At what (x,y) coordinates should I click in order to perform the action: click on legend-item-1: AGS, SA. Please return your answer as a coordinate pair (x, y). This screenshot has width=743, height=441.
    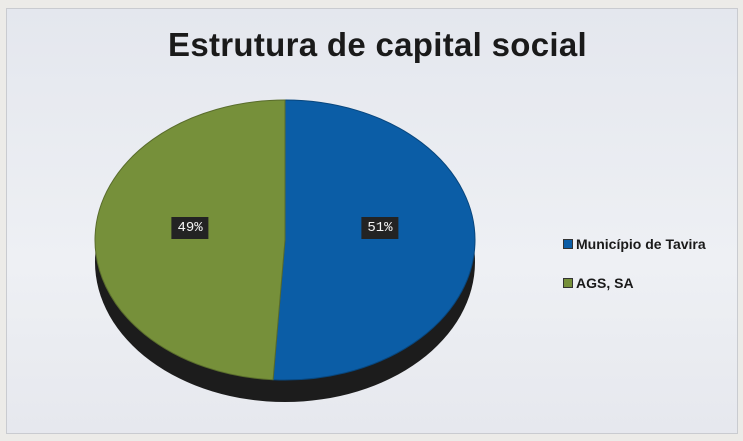
    Looking at the image, I should click on (634, 282).